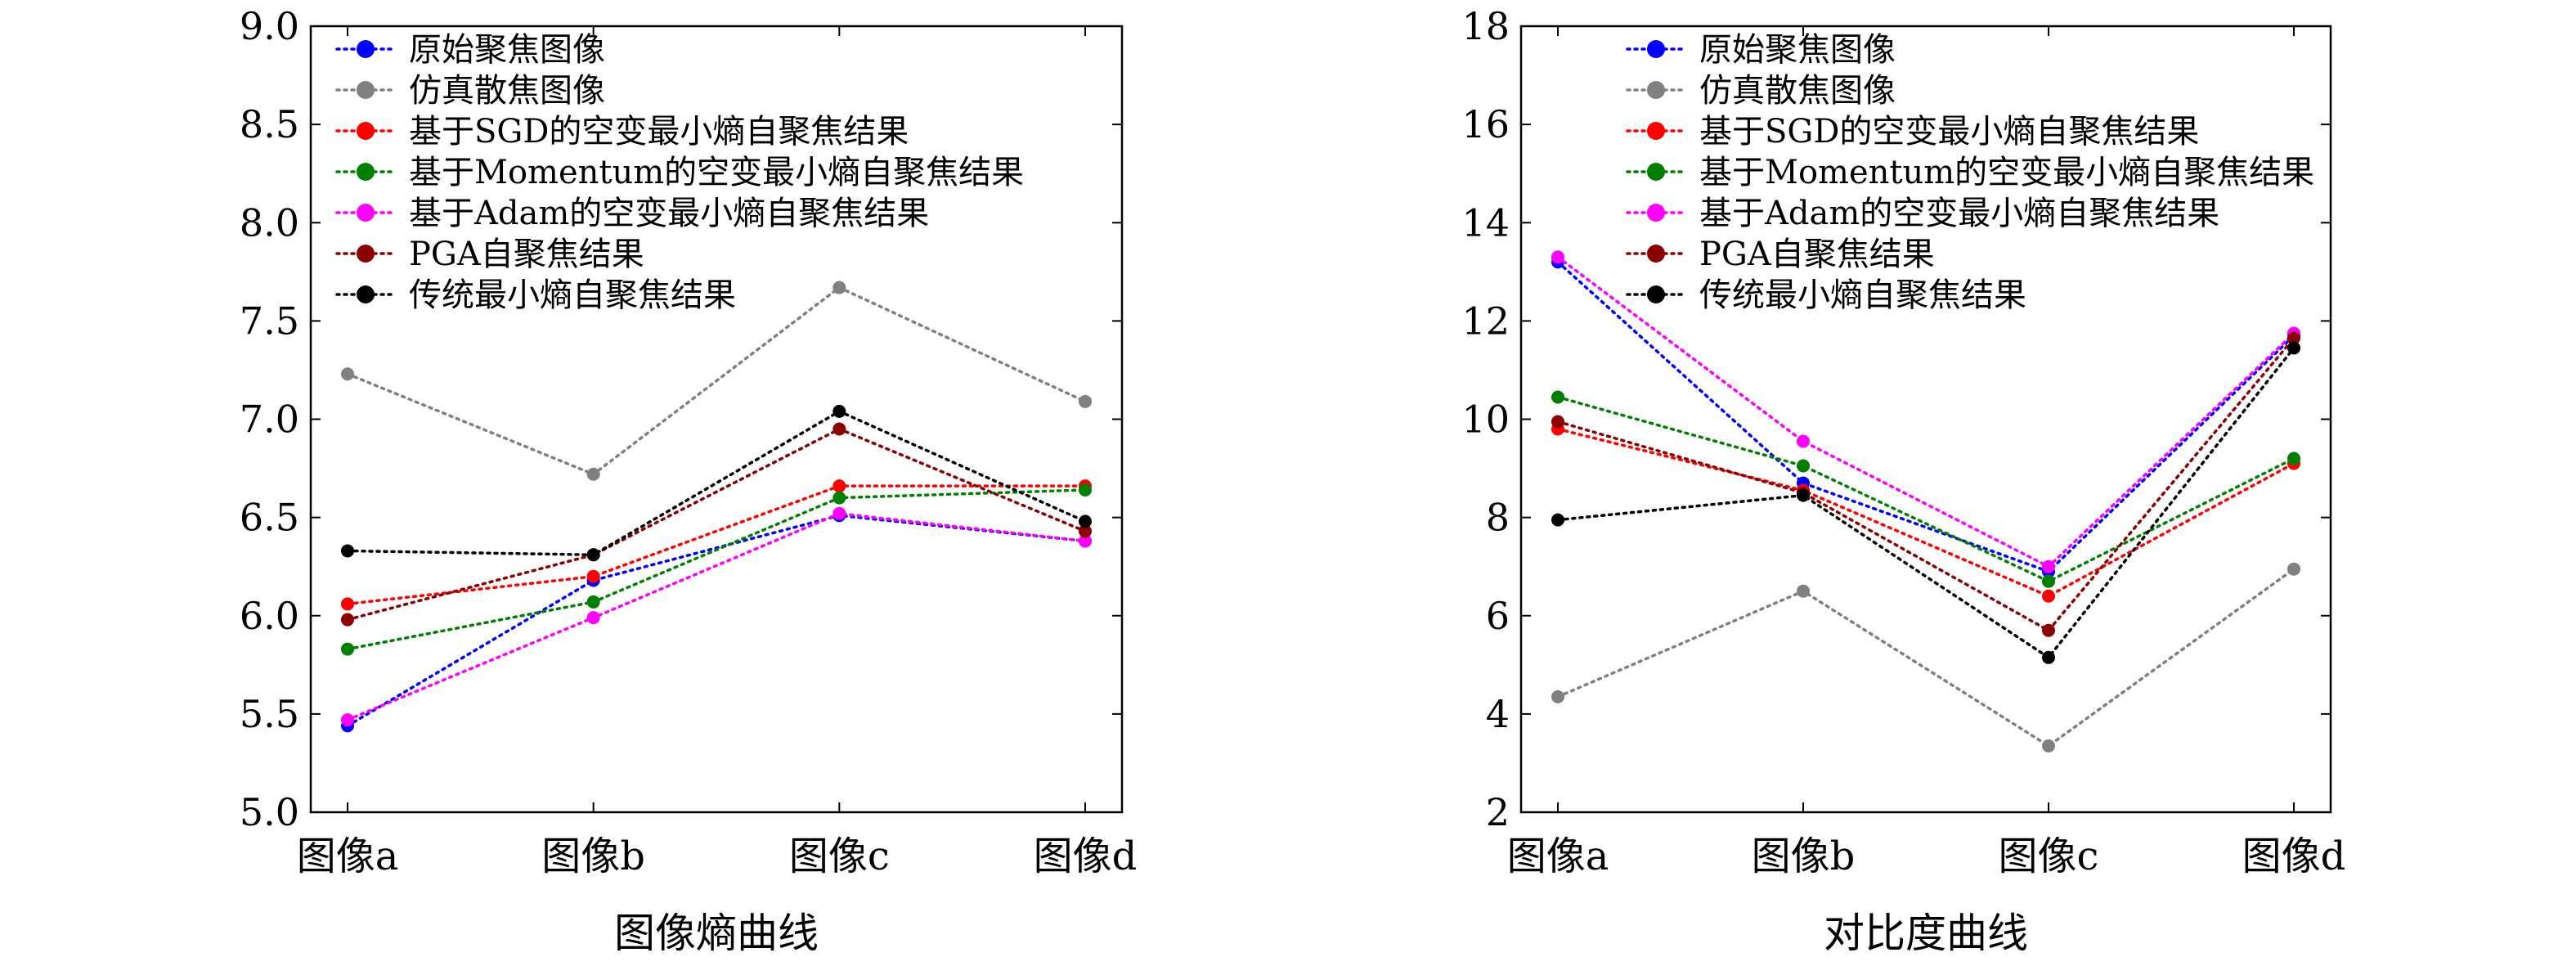 The height and width of the screenshot is (966, 2576). Describe the element at coordinates (1926, 933) in the screenshot. I see `x-axis-label: 对比度曲线` at that location.